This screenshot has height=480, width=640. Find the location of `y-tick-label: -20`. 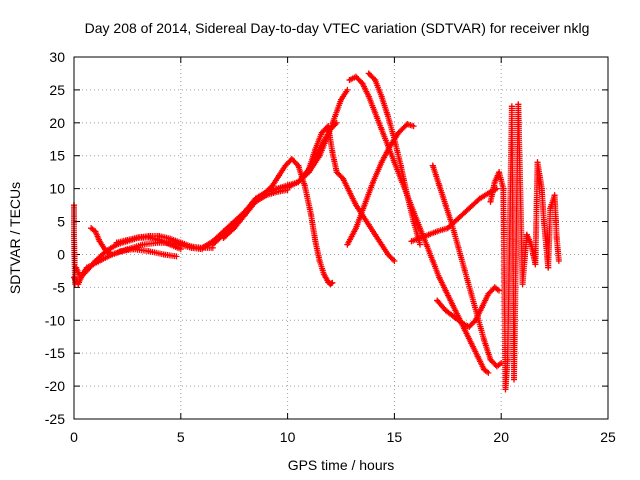

y-tick-label: -20 is located at coordinates (55, 386).